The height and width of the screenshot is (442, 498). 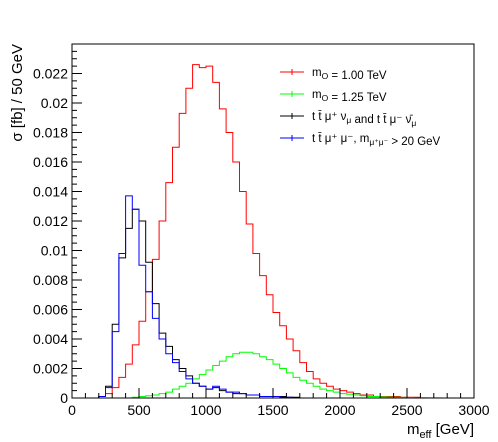 What do you see at coordinates (64, 398) in the screenshot?
I see `y-tick-label: 0` at bounding box center [64, 398].